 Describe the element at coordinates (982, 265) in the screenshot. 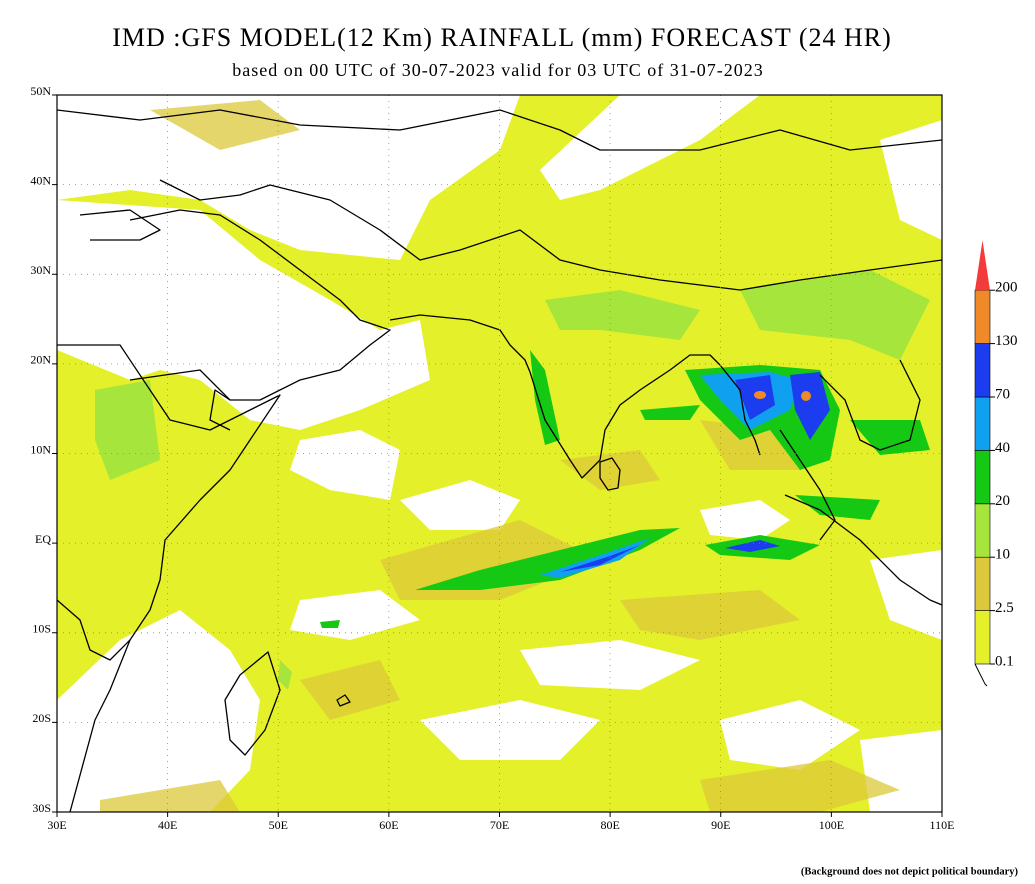

I see `legend-arrow` at that location.